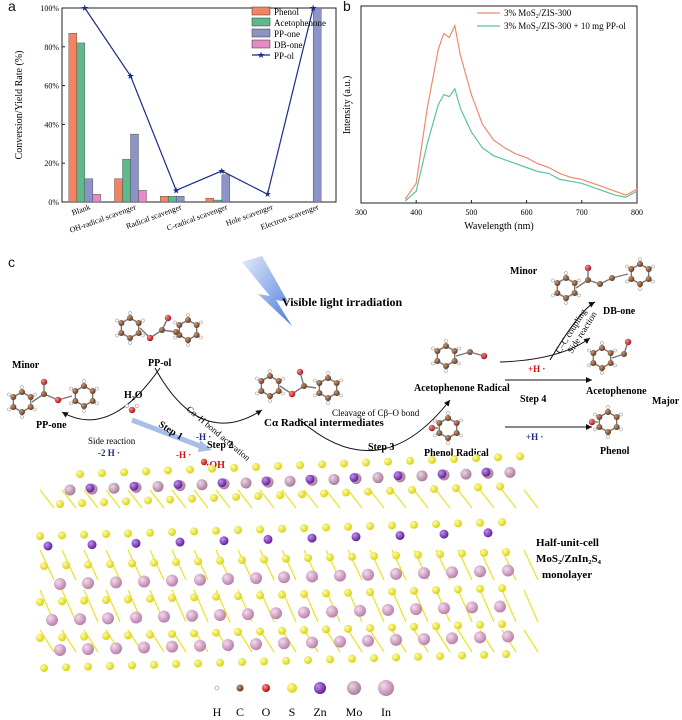 The height and width of the screenshot is (720, 682). Describe the element at coordinates (536, 369) in the screenshot. I see `label-plus-h-red: +H ·` at that location.